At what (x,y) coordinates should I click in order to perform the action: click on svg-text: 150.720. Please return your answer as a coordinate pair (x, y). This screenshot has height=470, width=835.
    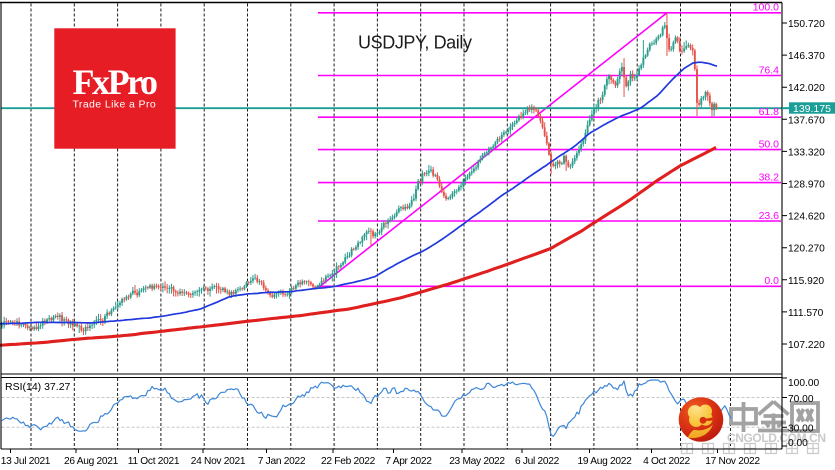
    Looking at the image, I should click on (806, 24).